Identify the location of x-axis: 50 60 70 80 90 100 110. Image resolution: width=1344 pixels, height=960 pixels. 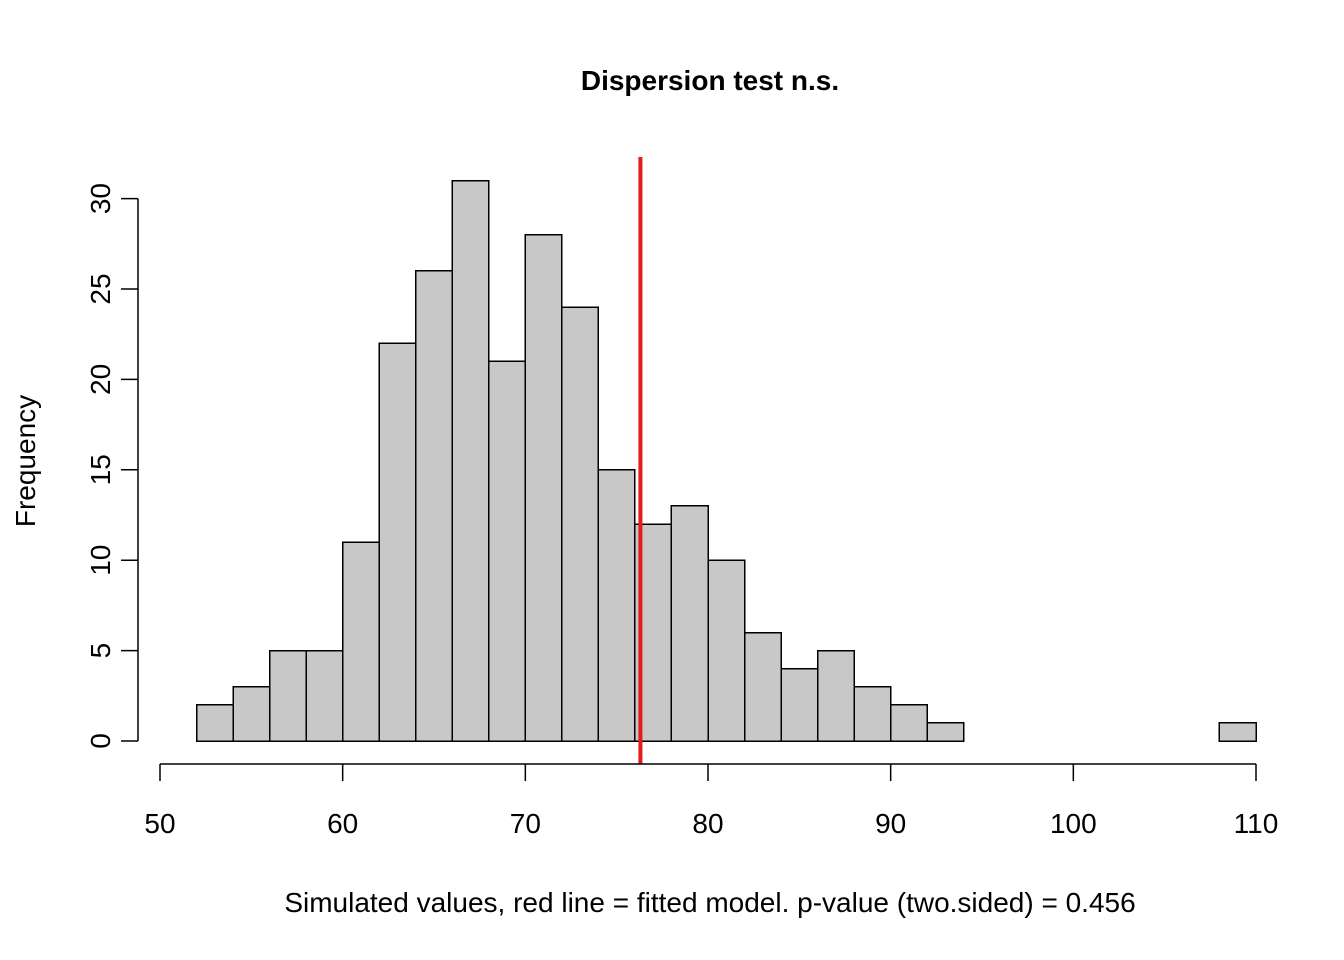
(711, 801).